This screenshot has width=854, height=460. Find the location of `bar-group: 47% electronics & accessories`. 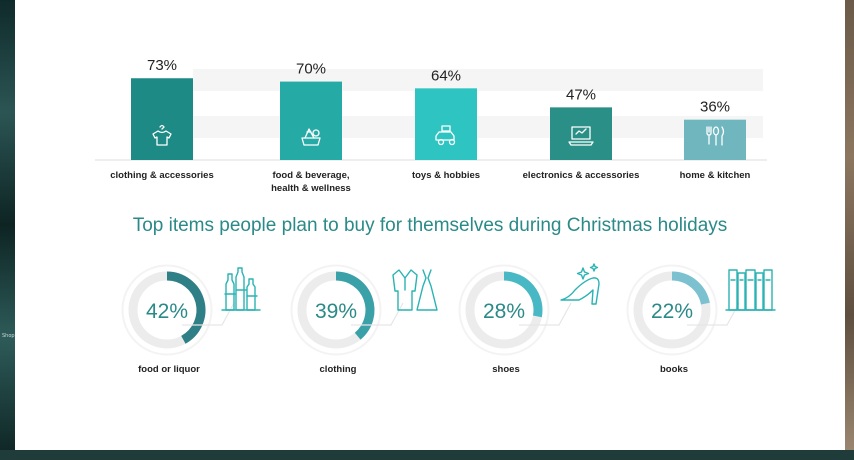

bar-group: 47% electronics & accessories is located at coordinates (581, 133).